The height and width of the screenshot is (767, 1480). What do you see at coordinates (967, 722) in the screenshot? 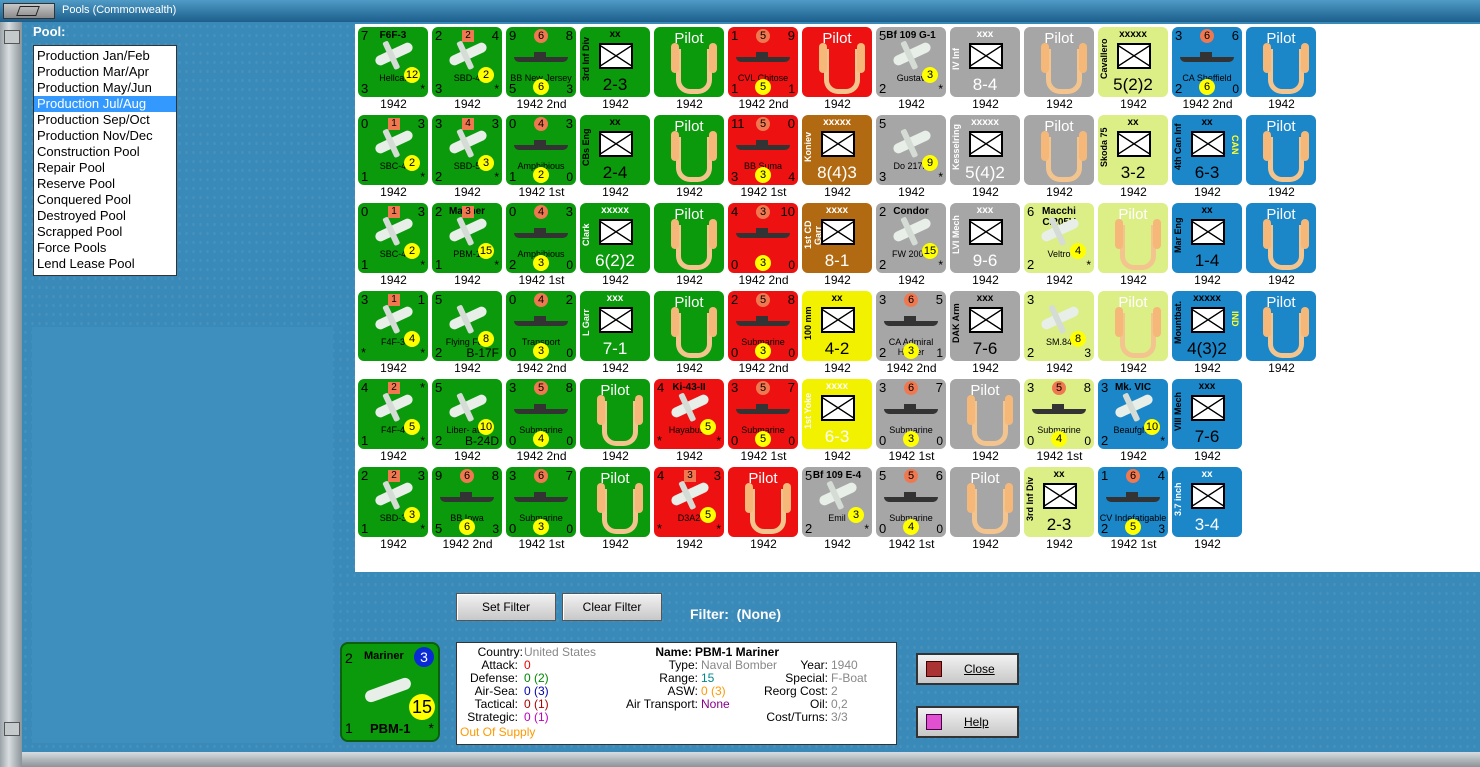
I see `help-button: Help` at bounding box center [967, 722].